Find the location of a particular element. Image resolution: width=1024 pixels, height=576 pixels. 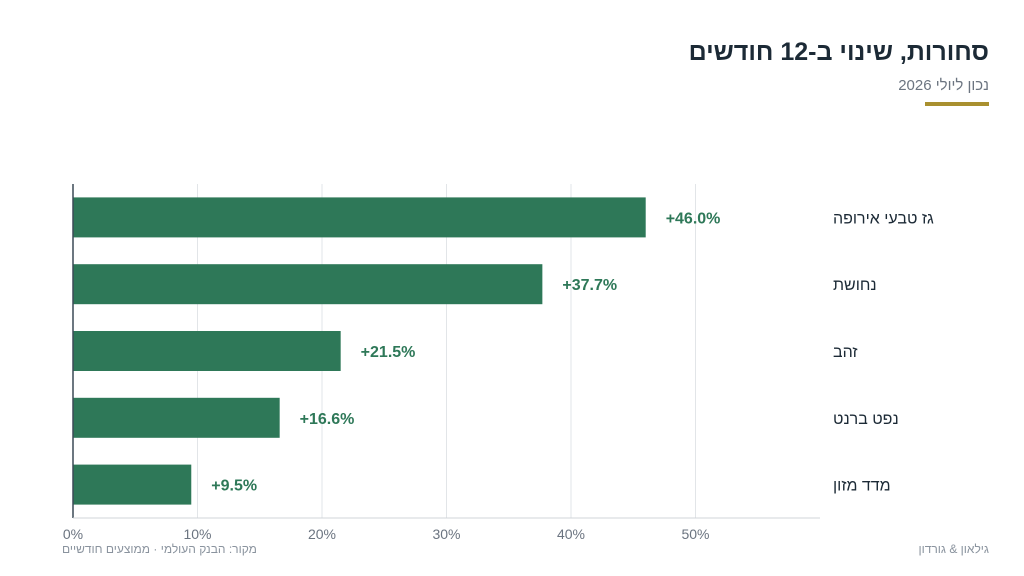

brand-name: גילאון & גורדון is located at coordinates (953, 549).